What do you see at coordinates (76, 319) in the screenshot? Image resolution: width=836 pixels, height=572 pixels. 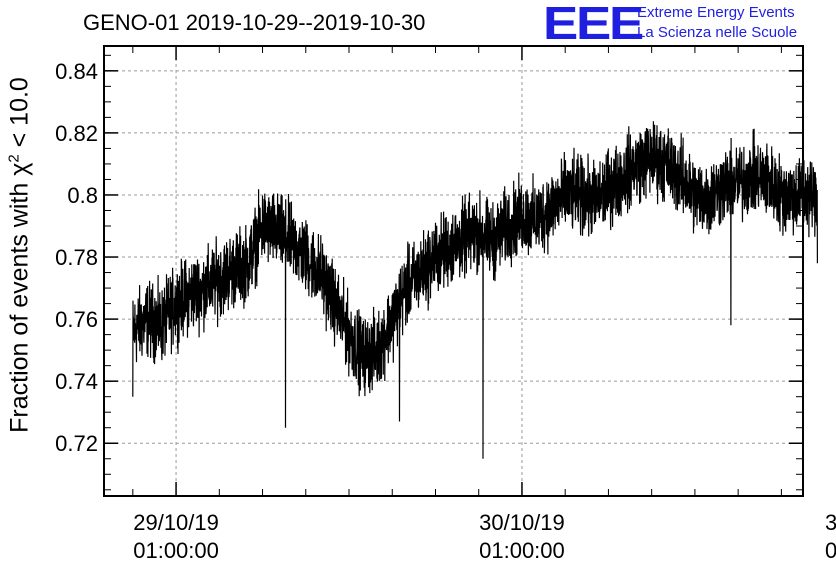 I see `y-tick-label: 0.76` at bounding box center [76, 319].